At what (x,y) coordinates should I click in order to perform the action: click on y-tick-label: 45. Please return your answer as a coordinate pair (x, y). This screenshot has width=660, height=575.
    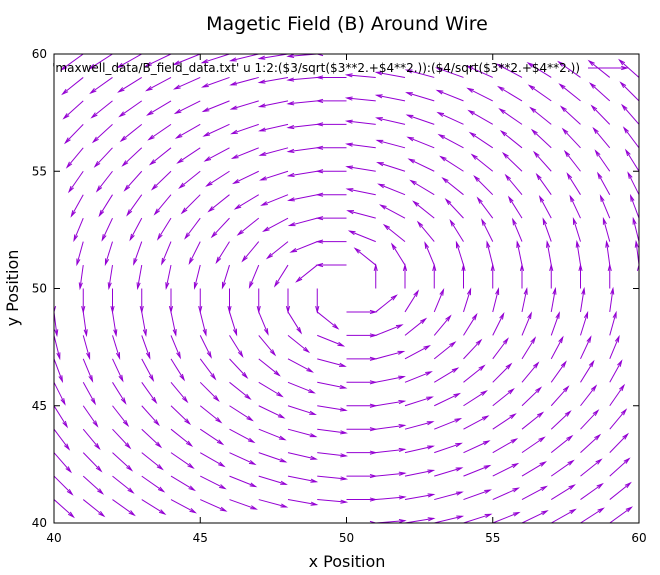
    Looking at the image, I should click on (39, 406).